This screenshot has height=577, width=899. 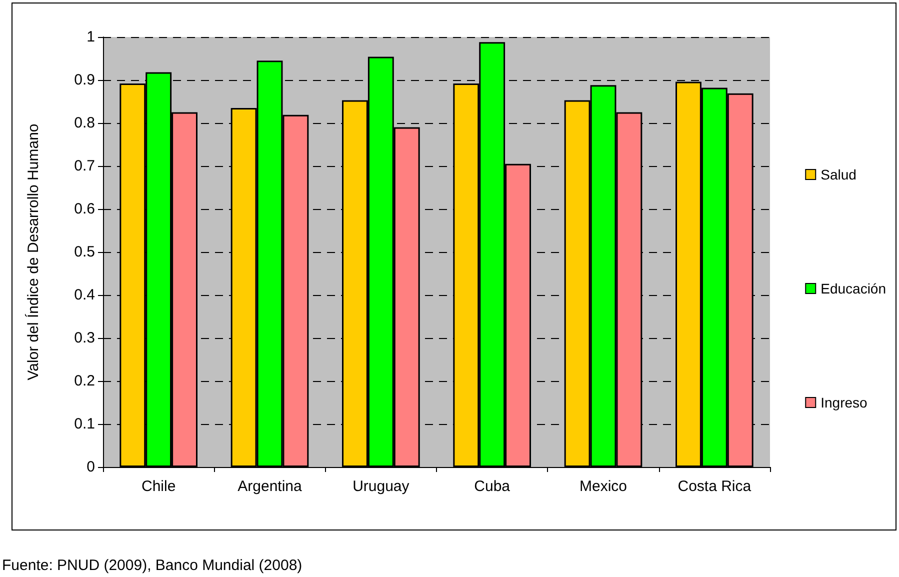 I want to click on x-tick-label: Argentina, so click(x=270, y=486).